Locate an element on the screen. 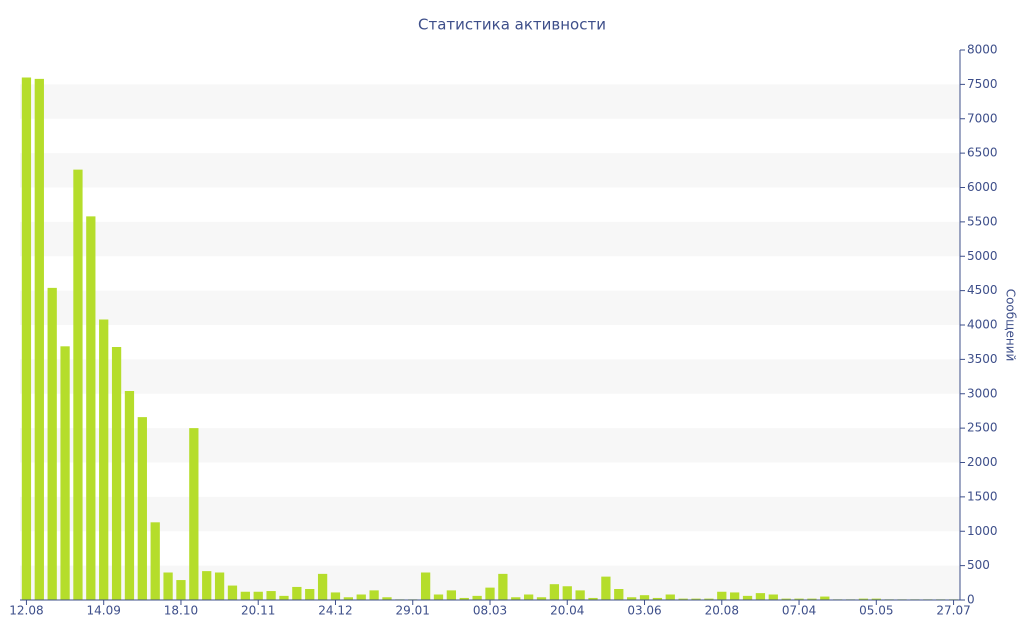  x-tick-label: 20.11 is located at coordinates (258, 611).